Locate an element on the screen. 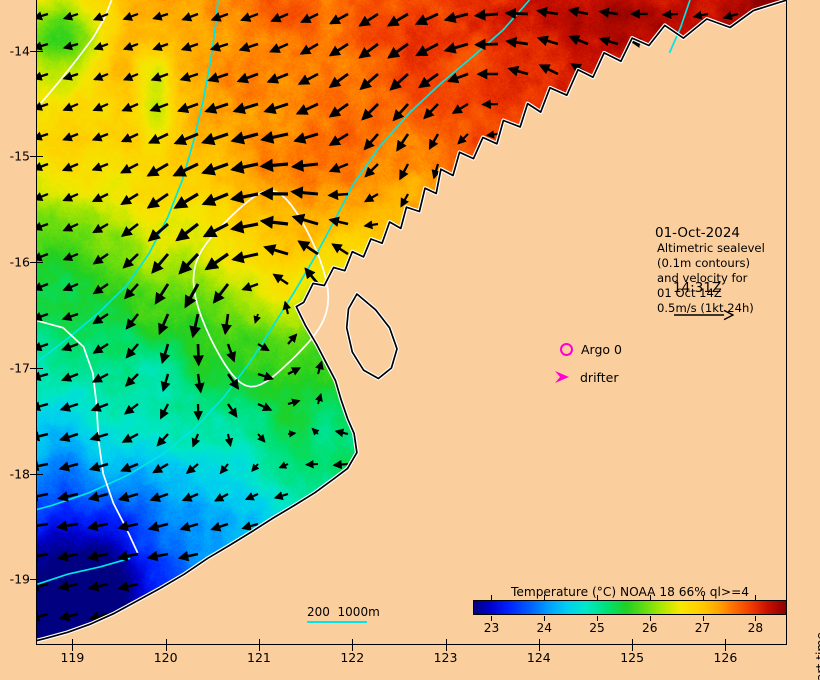  longitude-tick-label-2: 121 is located at coordinates (259, 657).